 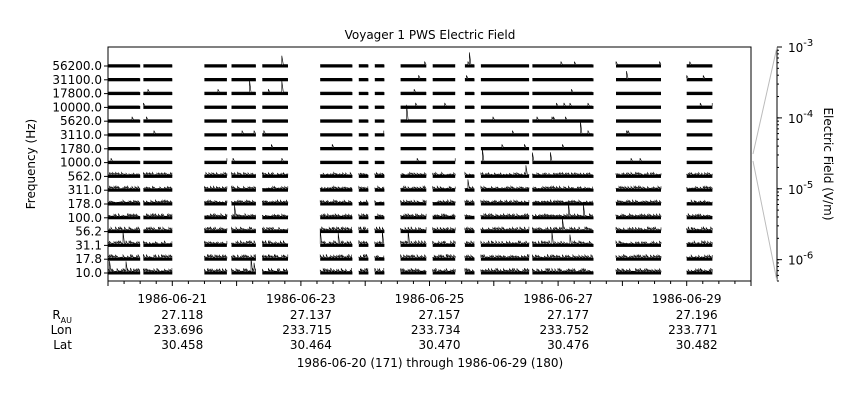 I want to click on channel-100.0-hz, so click(x=410, y=210).